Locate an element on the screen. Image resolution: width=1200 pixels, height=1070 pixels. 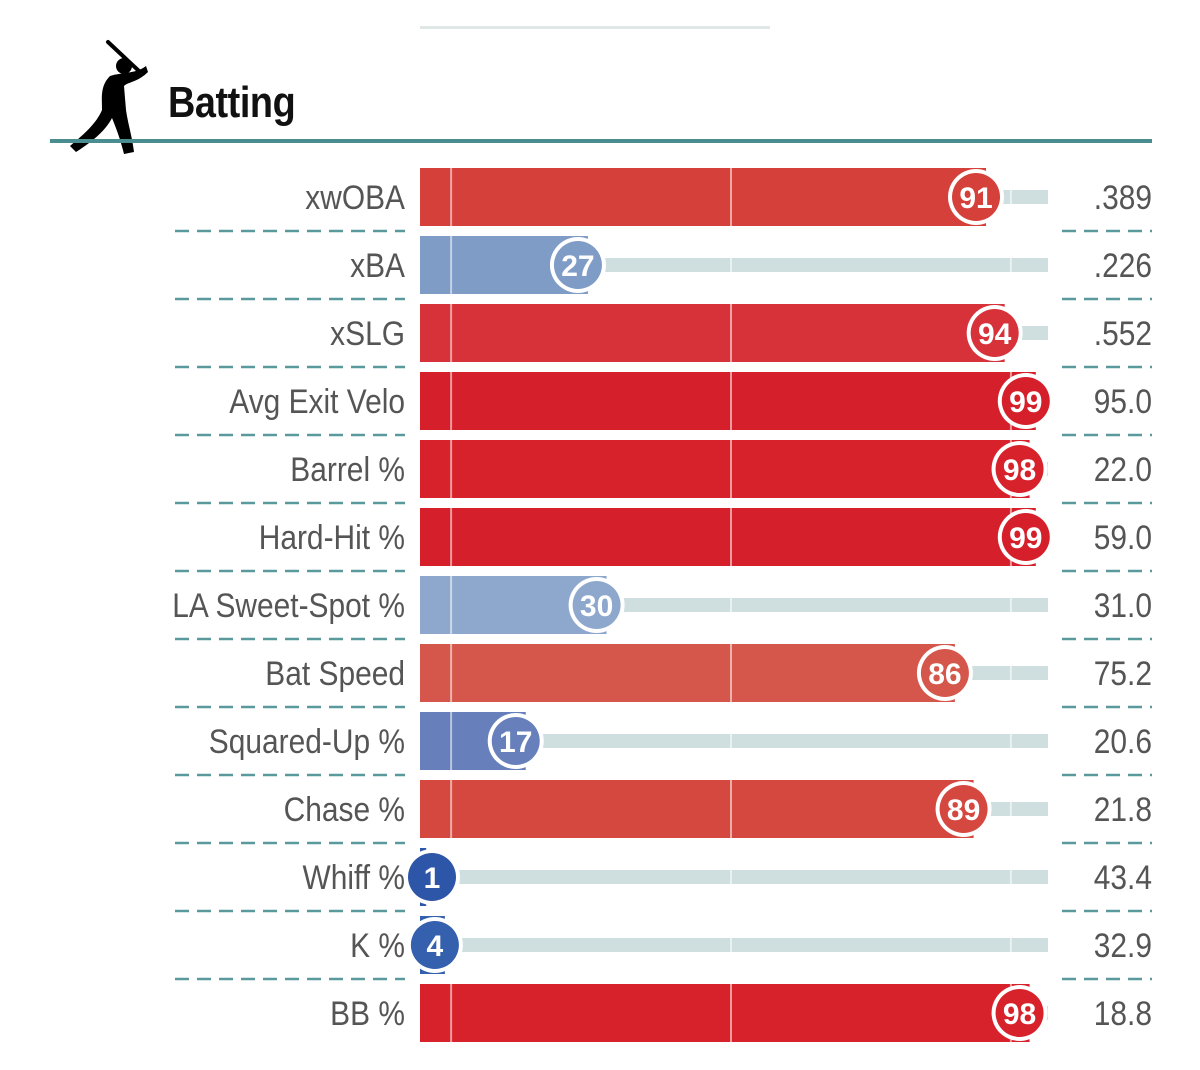
percentile-label: 27 is located at coordinates (577, 266).